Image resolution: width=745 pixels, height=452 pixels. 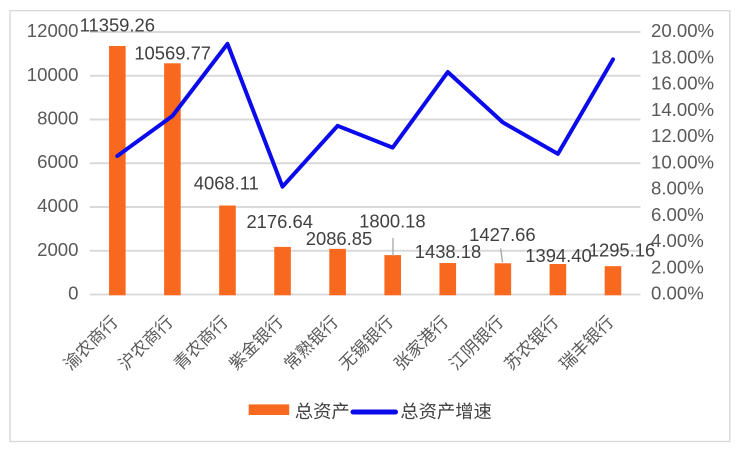 I want to click on svg-text: 0.00%, so click(x=677, y=293).